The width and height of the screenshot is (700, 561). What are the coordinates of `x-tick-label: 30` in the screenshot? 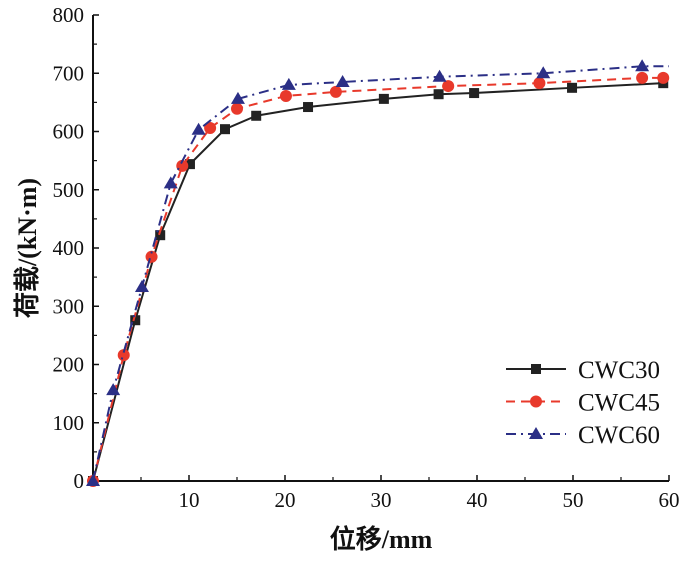 It's located at (381, 500).